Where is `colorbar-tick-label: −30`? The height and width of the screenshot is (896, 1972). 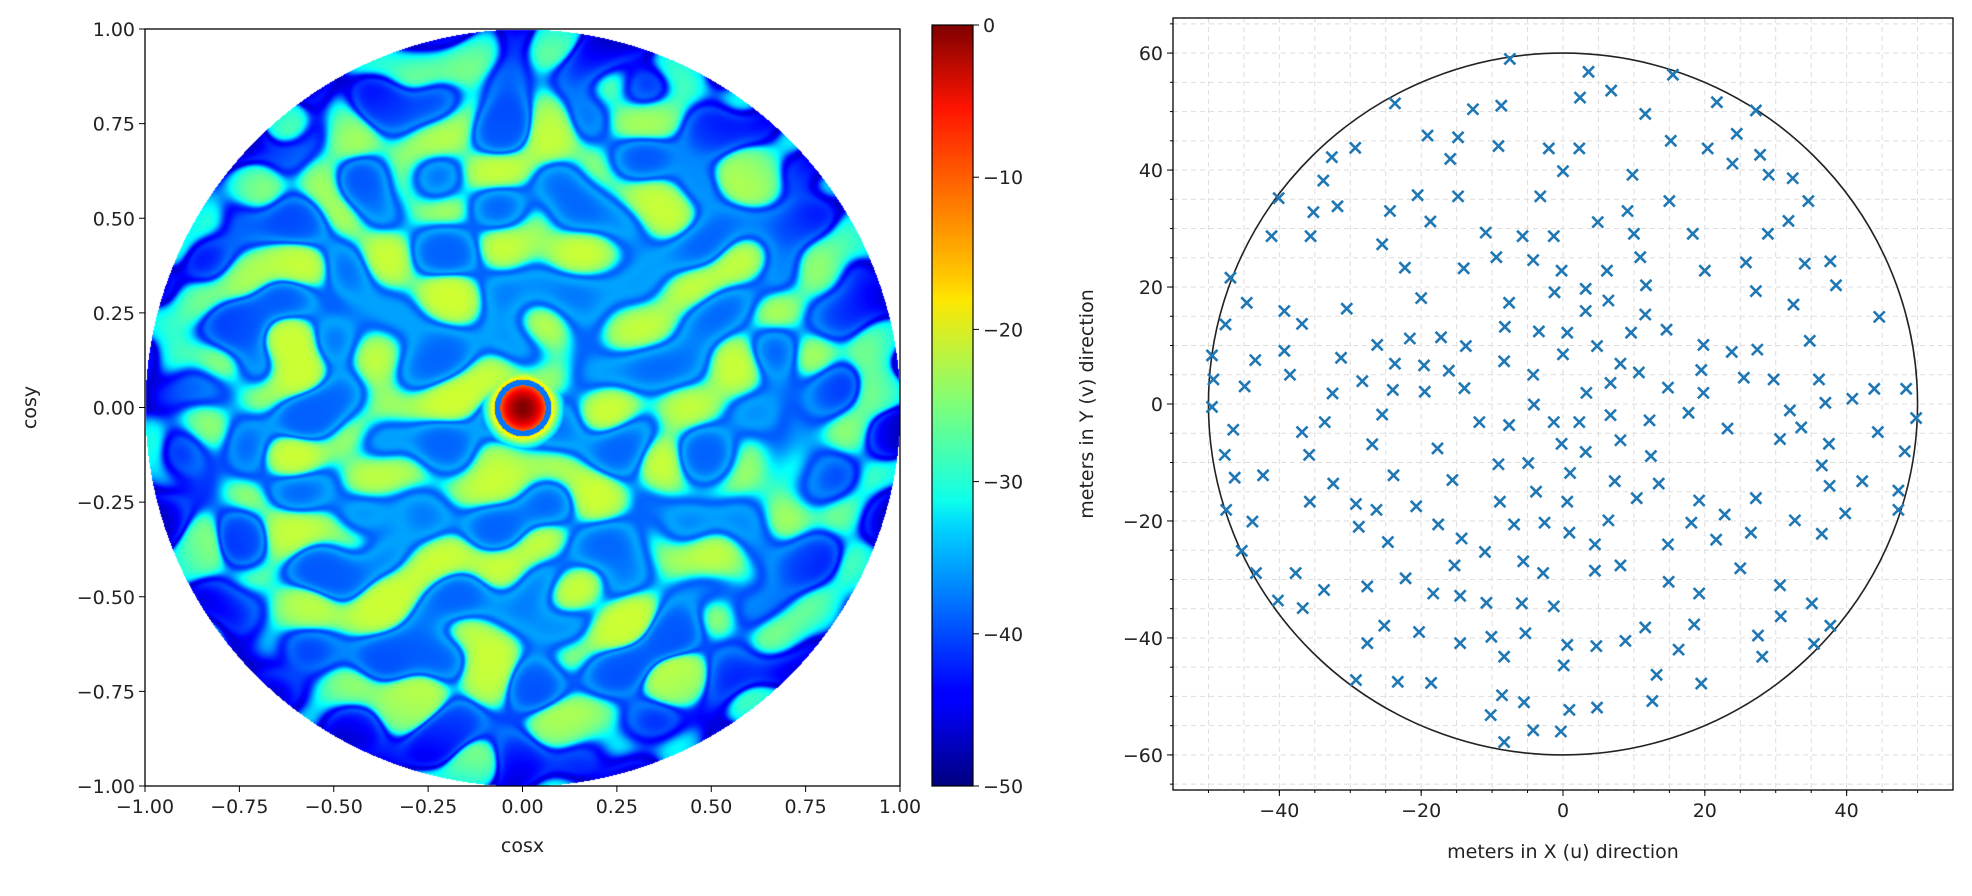 colorbar-tick-label: −30 is located at coordinates (1003, 483).